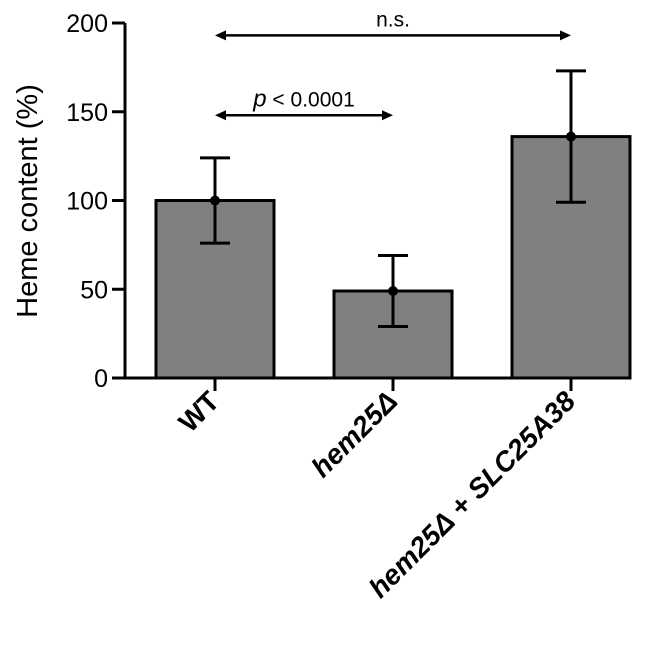 The width and height of the screenshot is (648, 656). Describe the element at coordinates (472, 494) in the screenshot. I see `x-tick-label: hem25Δ + SLC25A38` at that location.